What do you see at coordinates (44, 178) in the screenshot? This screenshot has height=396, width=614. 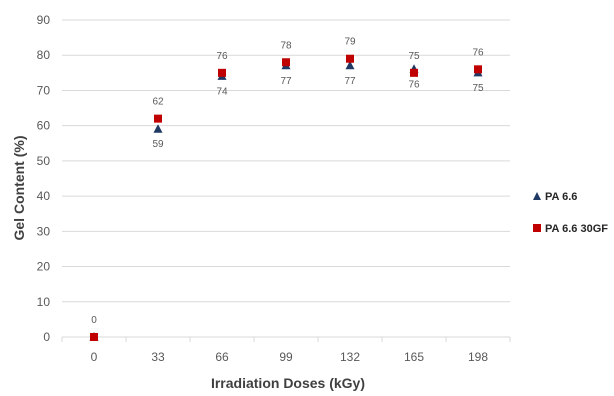 I see `y-axis-ticks: 0 10 20 30 40 50 60 70 80 90` at bounding box center [44, 178].